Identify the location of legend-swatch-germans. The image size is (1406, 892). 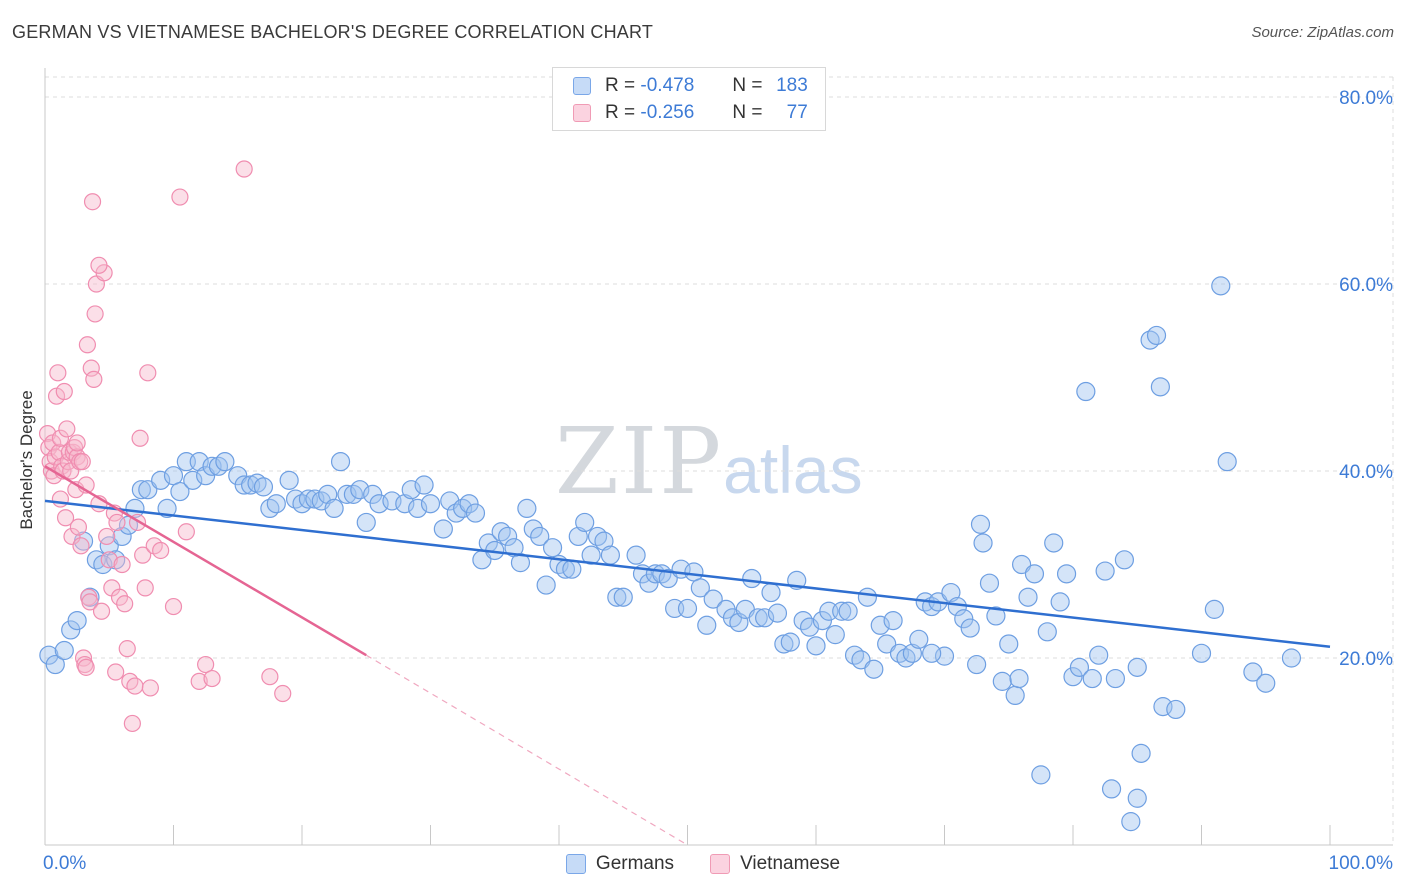
(575, 864).